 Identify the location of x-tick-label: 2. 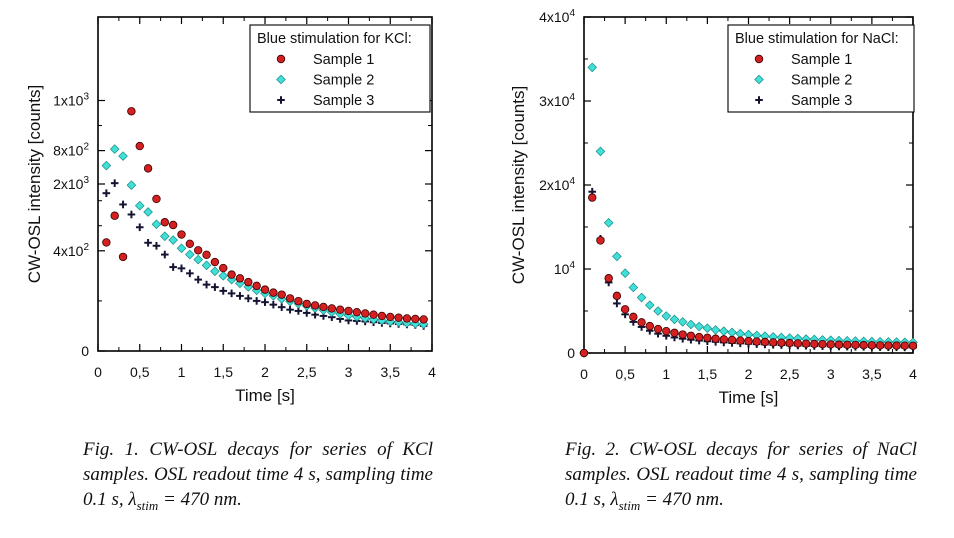
(749, 374).